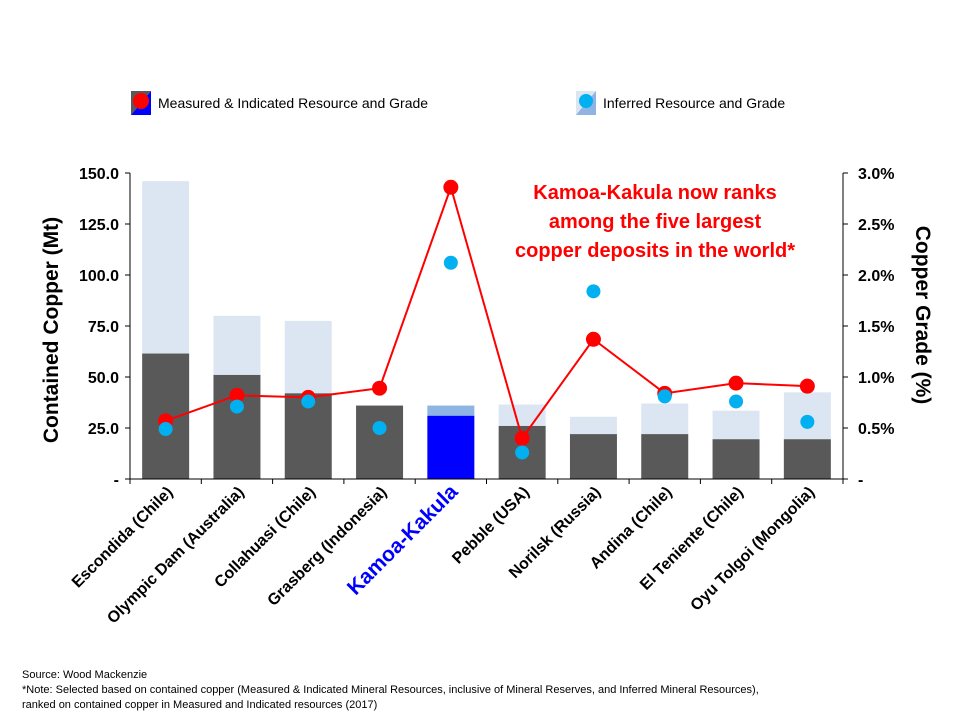 The width and height of the screenshot is (960, 720). What do you see at coordinates (860, 480) in the screenshot?
I see `y2-tick-label: -` at bounding box center [860, 480].